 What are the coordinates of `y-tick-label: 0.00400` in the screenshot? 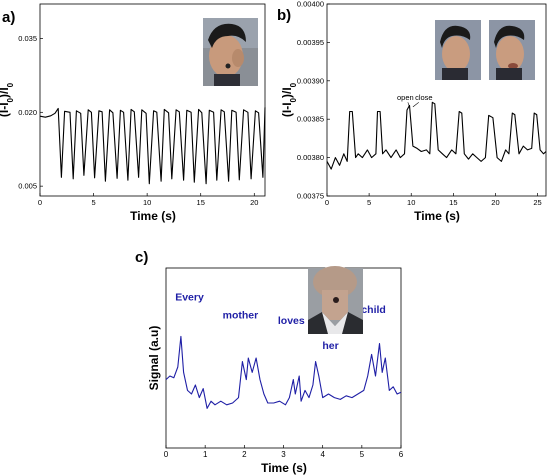 It's located at (310, 4).